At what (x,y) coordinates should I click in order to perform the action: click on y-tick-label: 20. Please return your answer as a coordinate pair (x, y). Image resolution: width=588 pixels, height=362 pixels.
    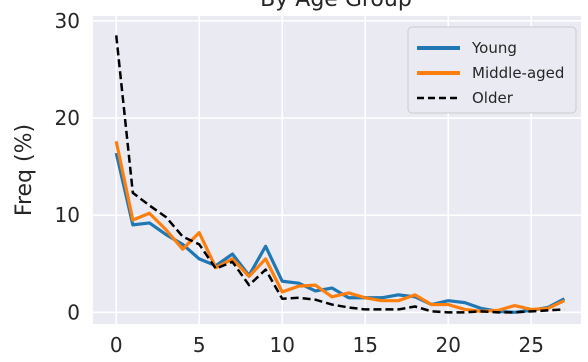
    Looking at the image, I should click on (67, 118).